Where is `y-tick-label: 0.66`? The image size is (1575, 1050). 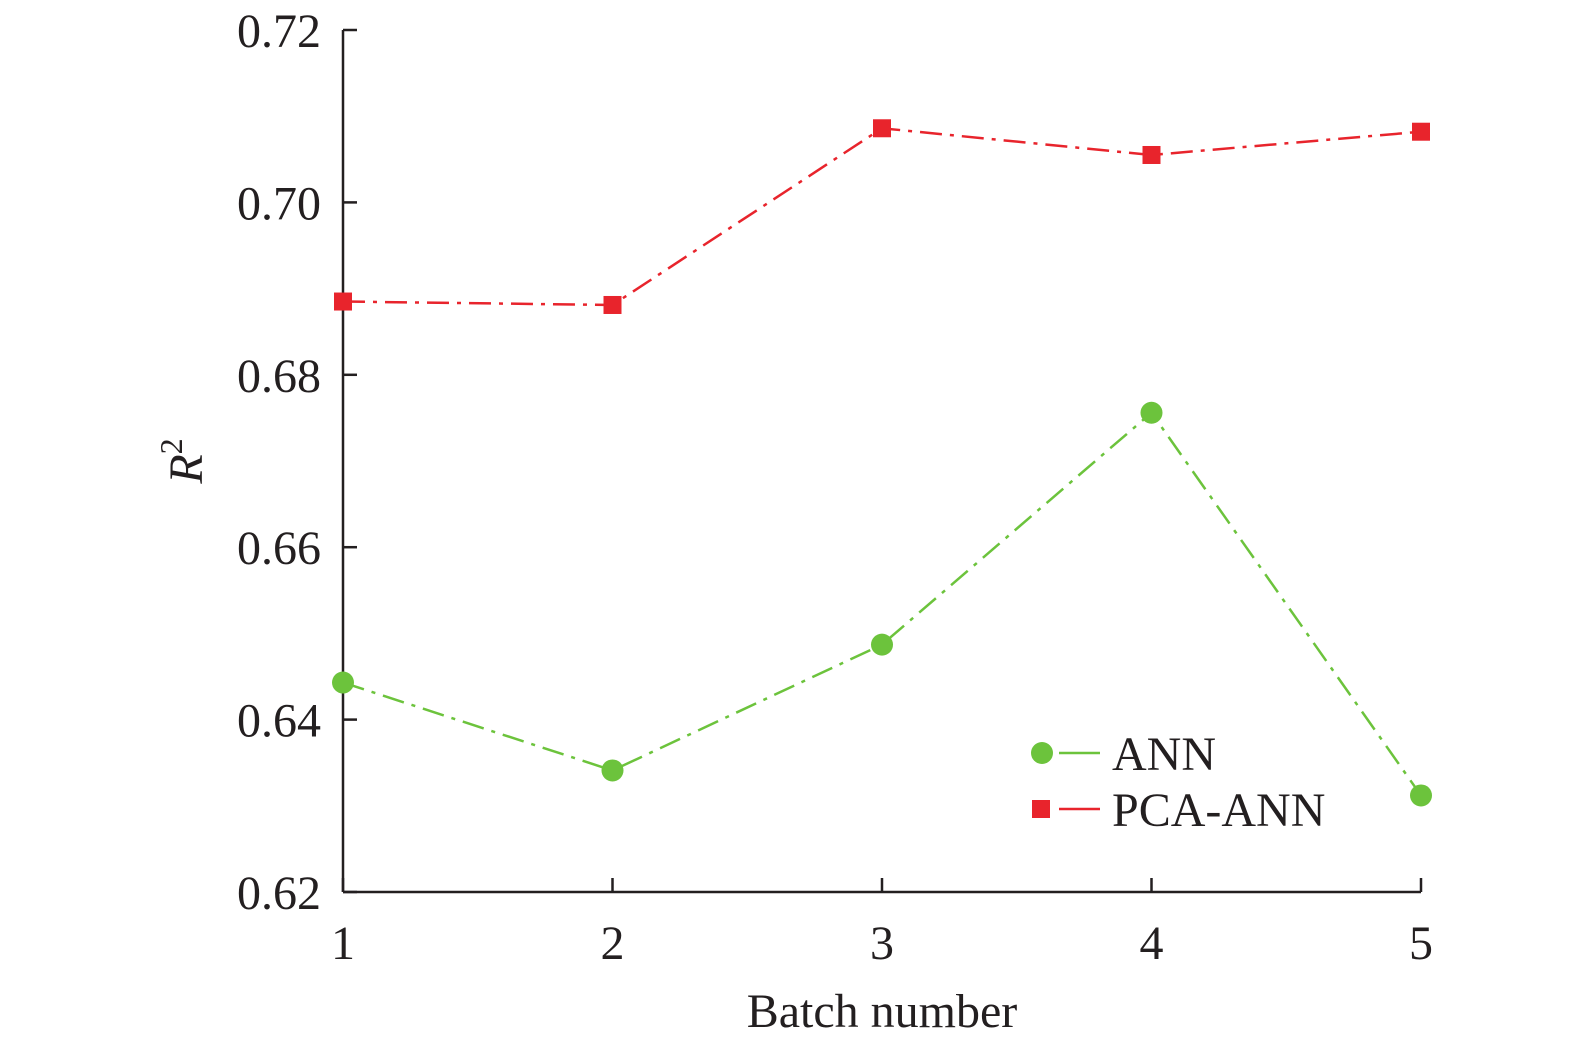 y-tick-label: 0.66 is located at coordinates (279, 548).